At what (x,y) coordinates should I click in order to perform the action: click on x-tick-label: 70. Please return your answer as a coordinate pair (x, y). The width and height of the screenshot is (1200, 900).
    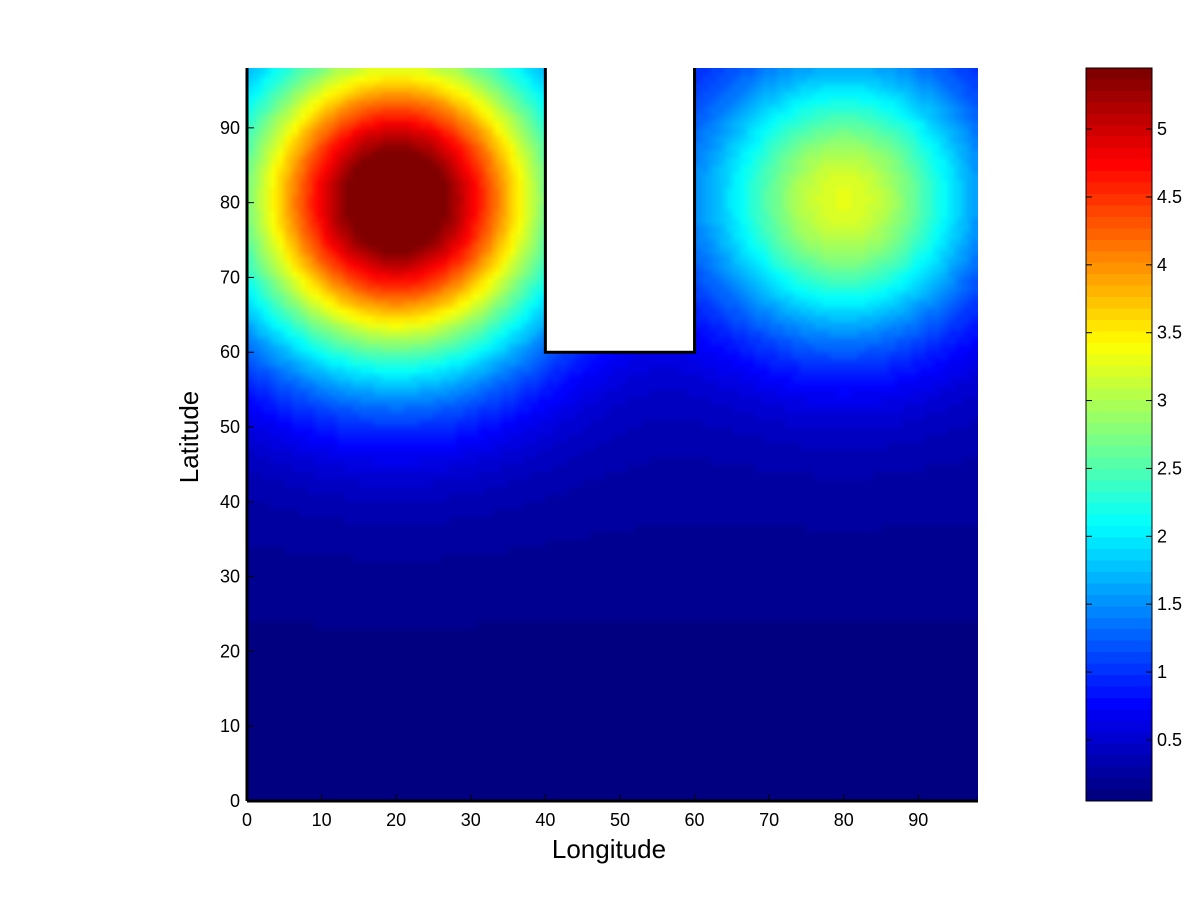
    Looking at the image, I should click on (769, 820).